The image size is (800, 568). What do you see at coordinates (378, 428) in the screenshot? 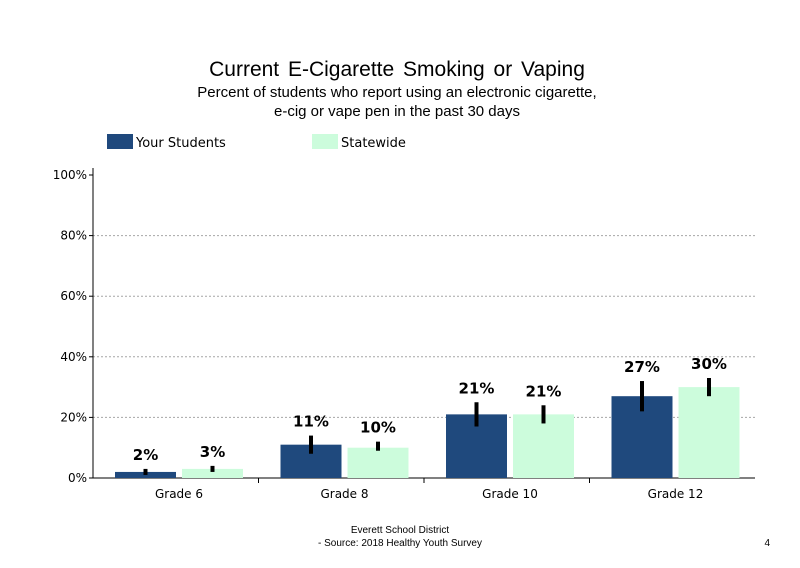
I see `data-label: 10%` at bounding box center [378, 428].